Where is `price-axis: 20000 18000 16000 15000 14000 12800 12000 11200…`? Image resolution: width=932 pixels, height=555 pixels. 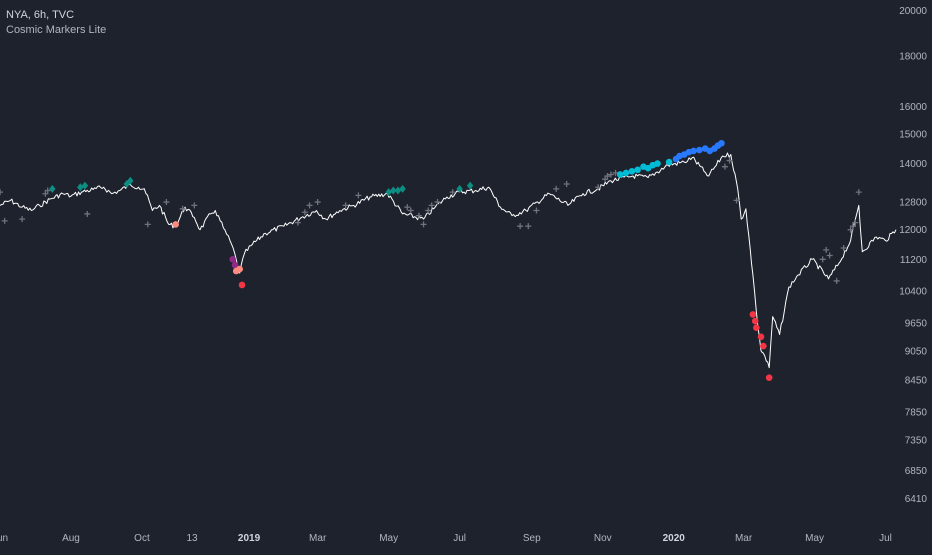
price-axis: 20000 18000 16000 15000 14000 12800 12000 11200… is located at coordinates (913, 255).